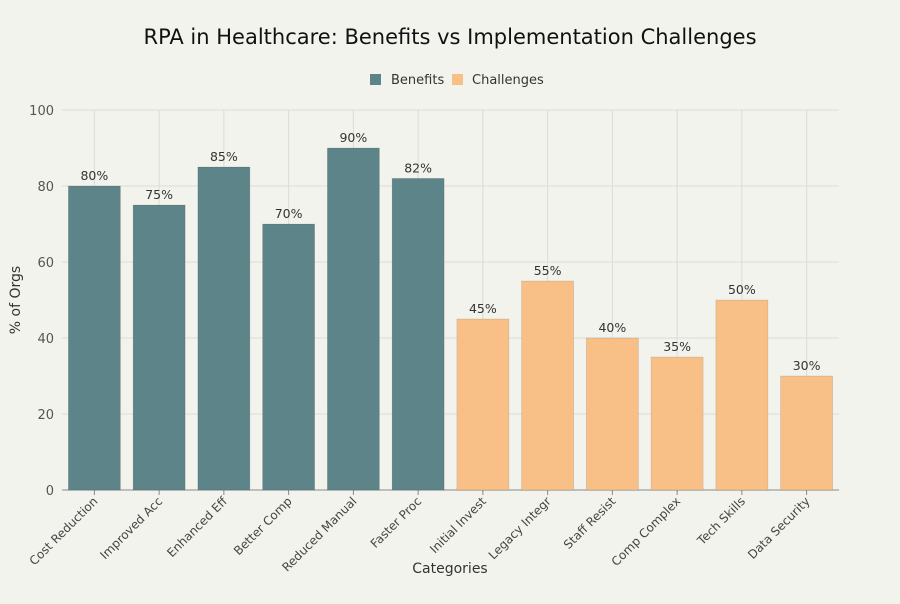 The height and width of the screenshot is (604, 900). Describe the element at coordinates (590, 523) in the screenshot. I see `x-tick-label: Staff Resist` at that location.